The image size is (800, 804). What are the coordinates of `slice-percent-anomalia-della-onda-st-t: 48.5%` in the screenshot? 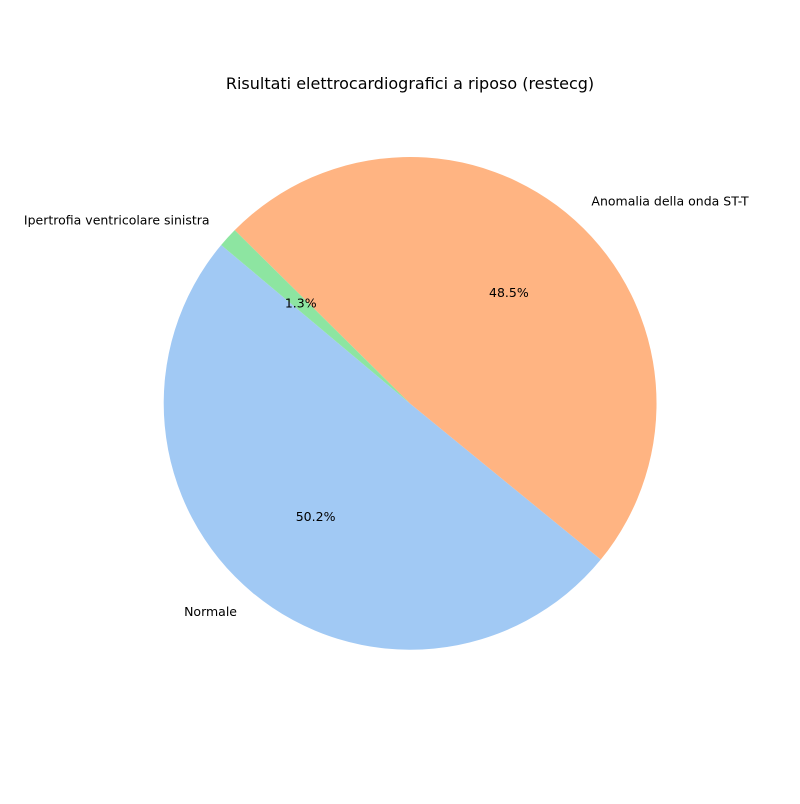 It's located at (509, 292).